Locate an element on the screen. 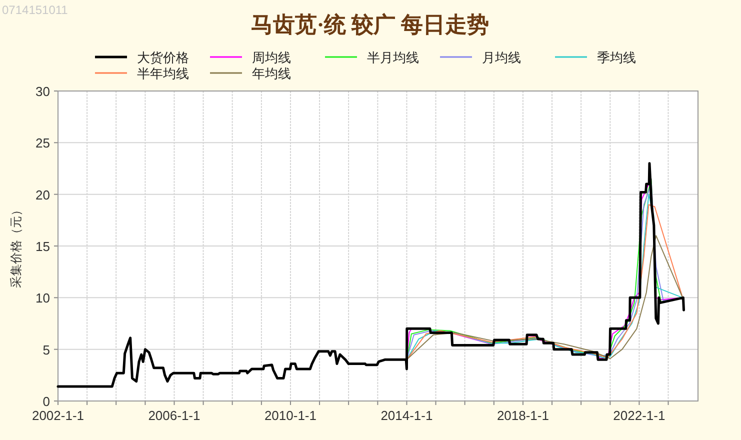  legend-label: 年均线 is located at coordinates (271, 73).